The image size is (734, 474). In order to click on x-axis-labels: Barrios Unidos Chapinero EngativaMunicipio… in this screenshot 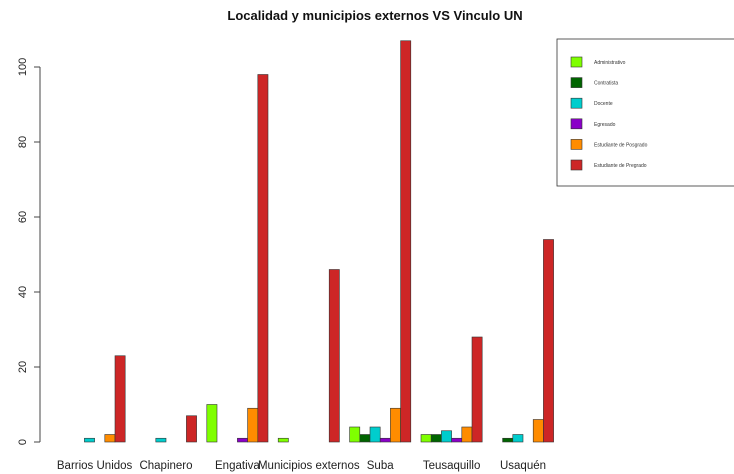, I will do `click(301, 466)`.